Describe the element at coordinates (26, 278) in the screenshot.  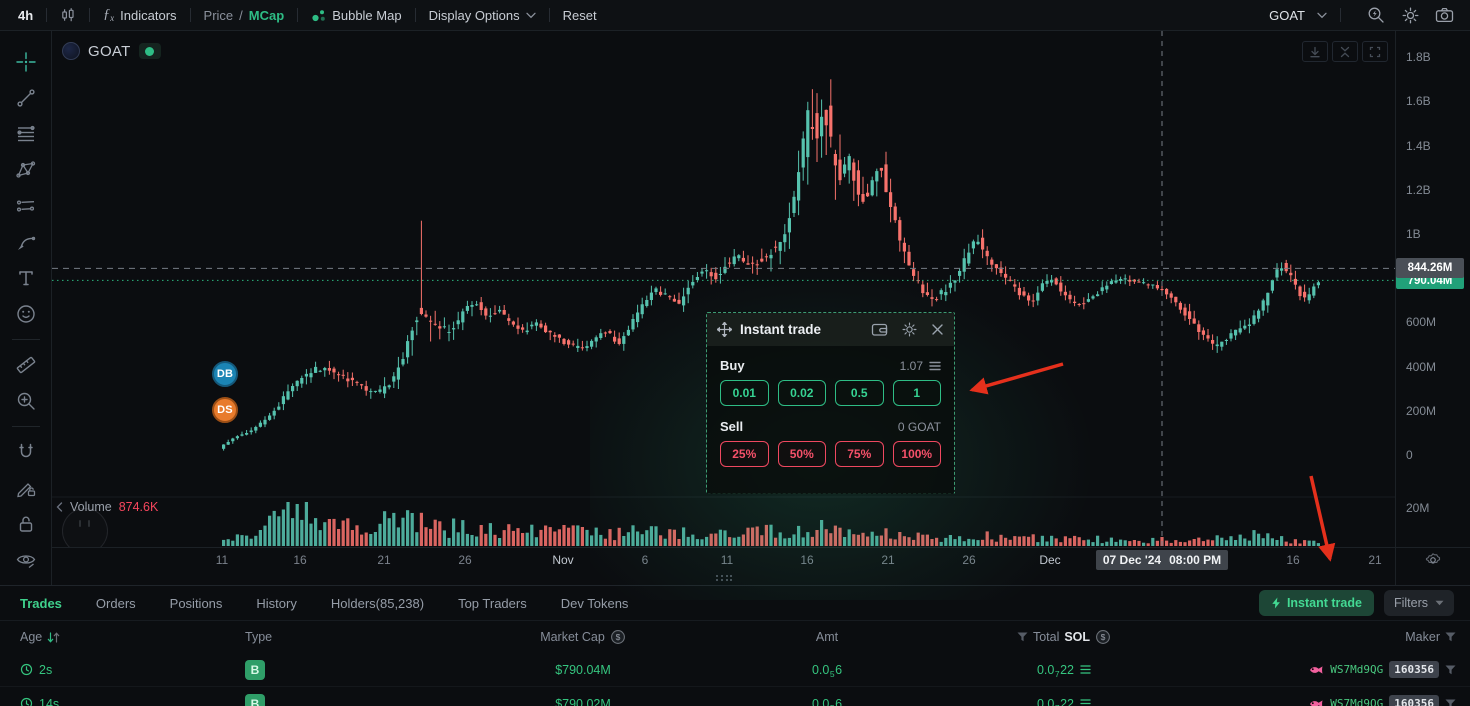
I see `text-tool` at that location.